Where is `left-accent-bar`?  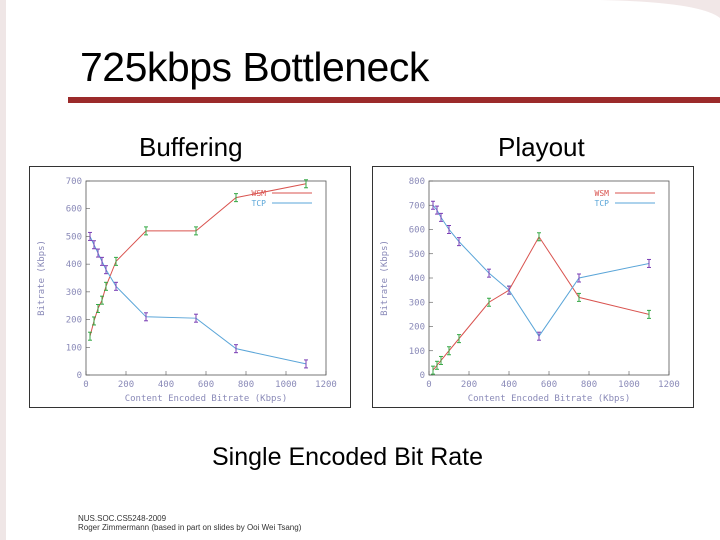 left-accent-bar is located at coordinates (3, 270).